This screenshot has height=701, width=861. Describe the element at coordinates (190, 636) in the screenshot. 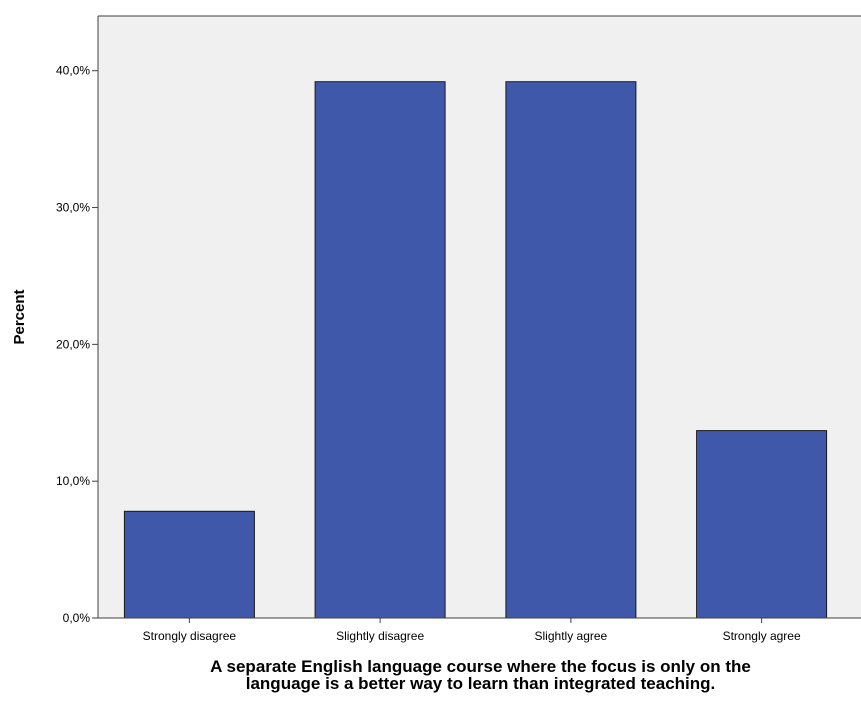

I see `x-tick-label-0: Strongly disagree` at that location.